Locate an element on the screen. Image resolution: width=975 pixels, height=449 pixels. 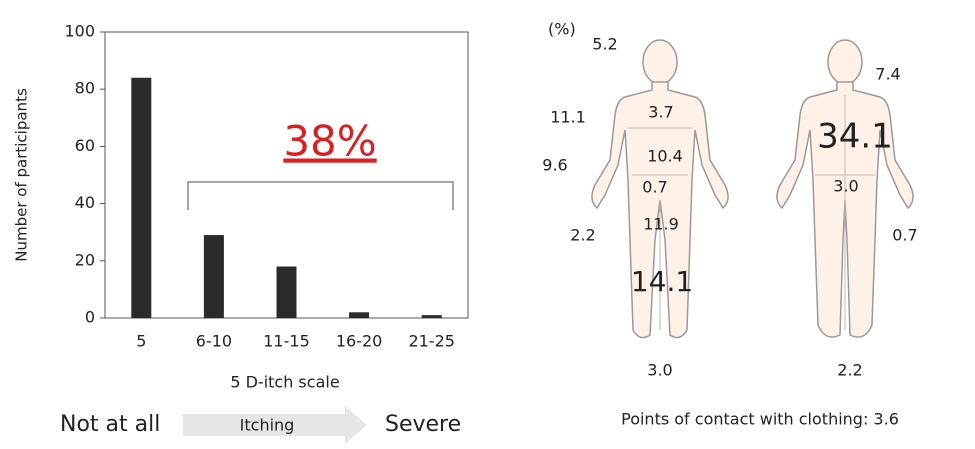
back-label: 3.0 is located at coordinates (845, 186).